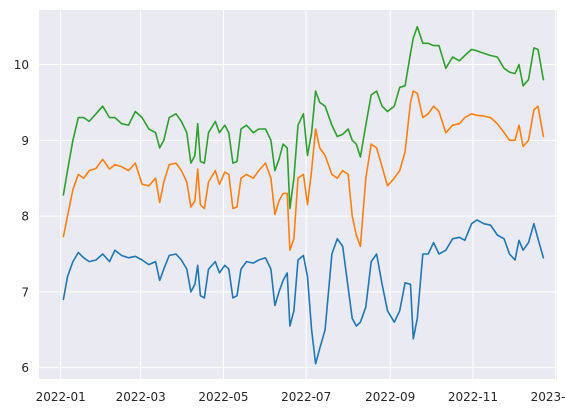  Describe the element at coordinates (390, 397) in the screenshot. I see `x-tick-label: 2022-09` at that location.